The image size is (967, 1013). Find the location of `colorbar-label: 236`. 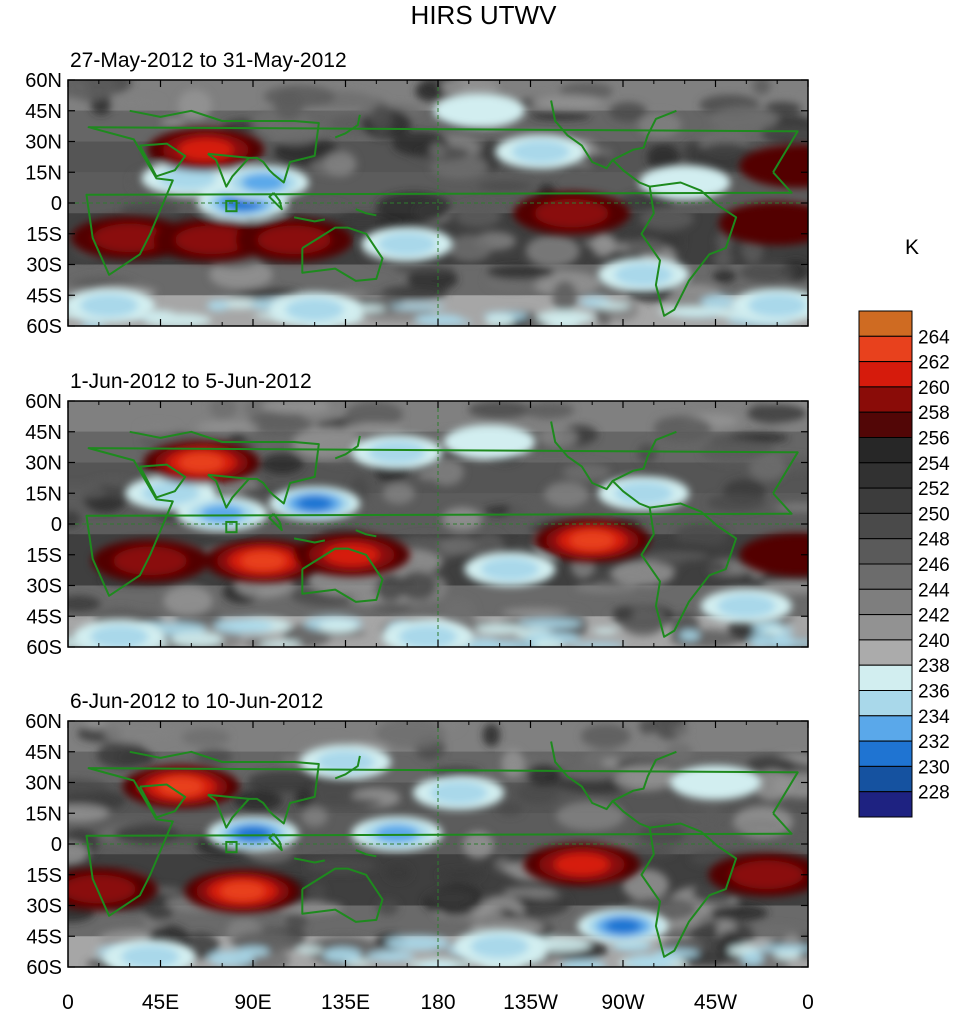

colorbar-label: 236 is located at coordinates (934, 692).